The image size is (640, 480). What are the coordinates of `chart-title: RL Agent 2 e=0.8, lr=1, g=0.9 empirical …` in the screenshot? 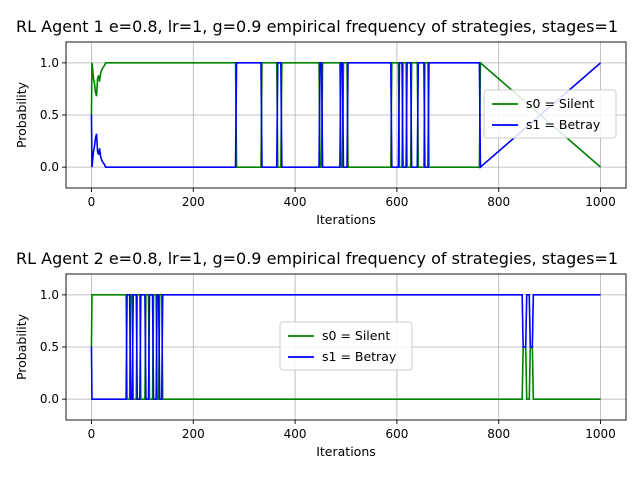 It's located at (317, 258).